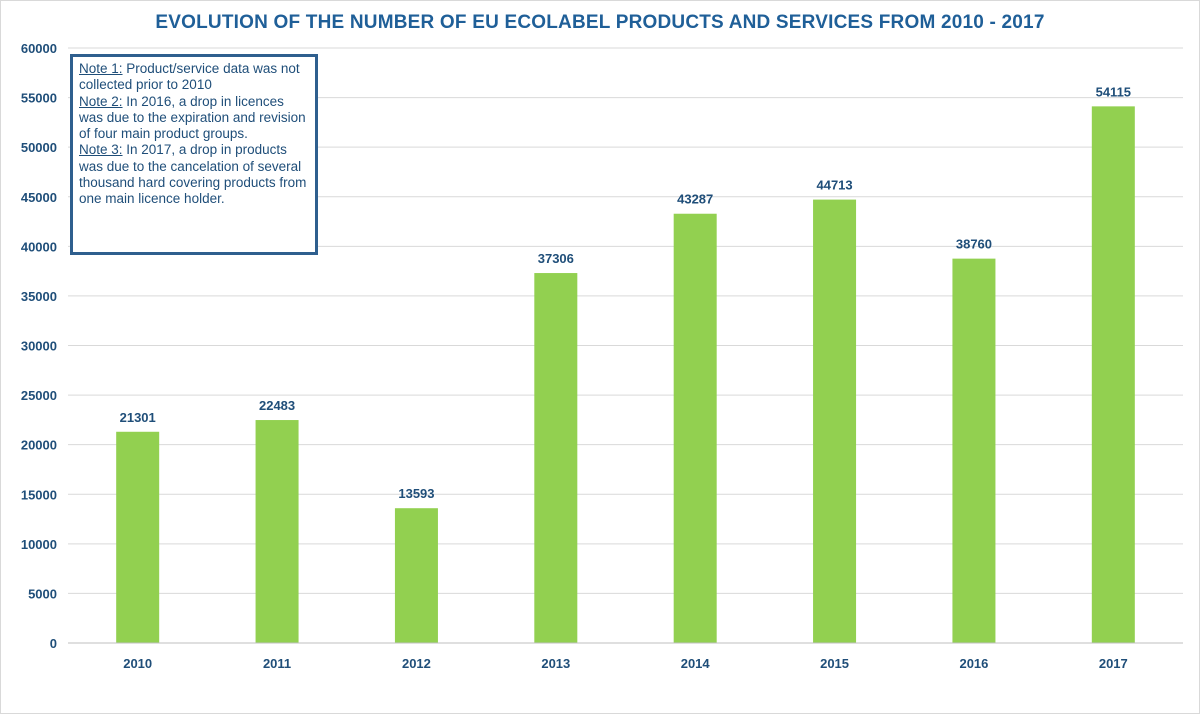 Image resolution: width=1200 pixels, height=714 pixels. Describe the element at coordinates (696, 663) in the screenshot. I see `x-tick-label: 2014` at that location.